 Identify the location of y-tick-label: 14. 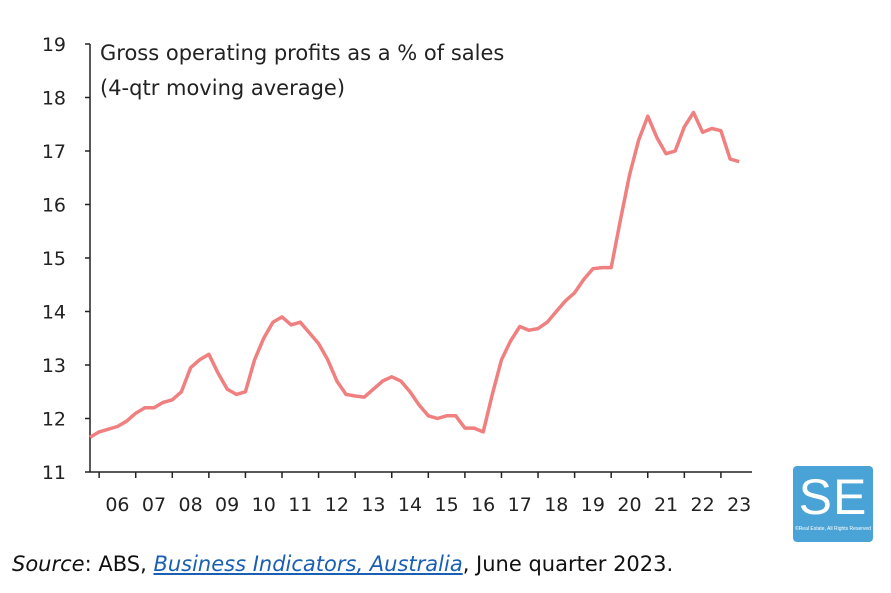
(54, 313).